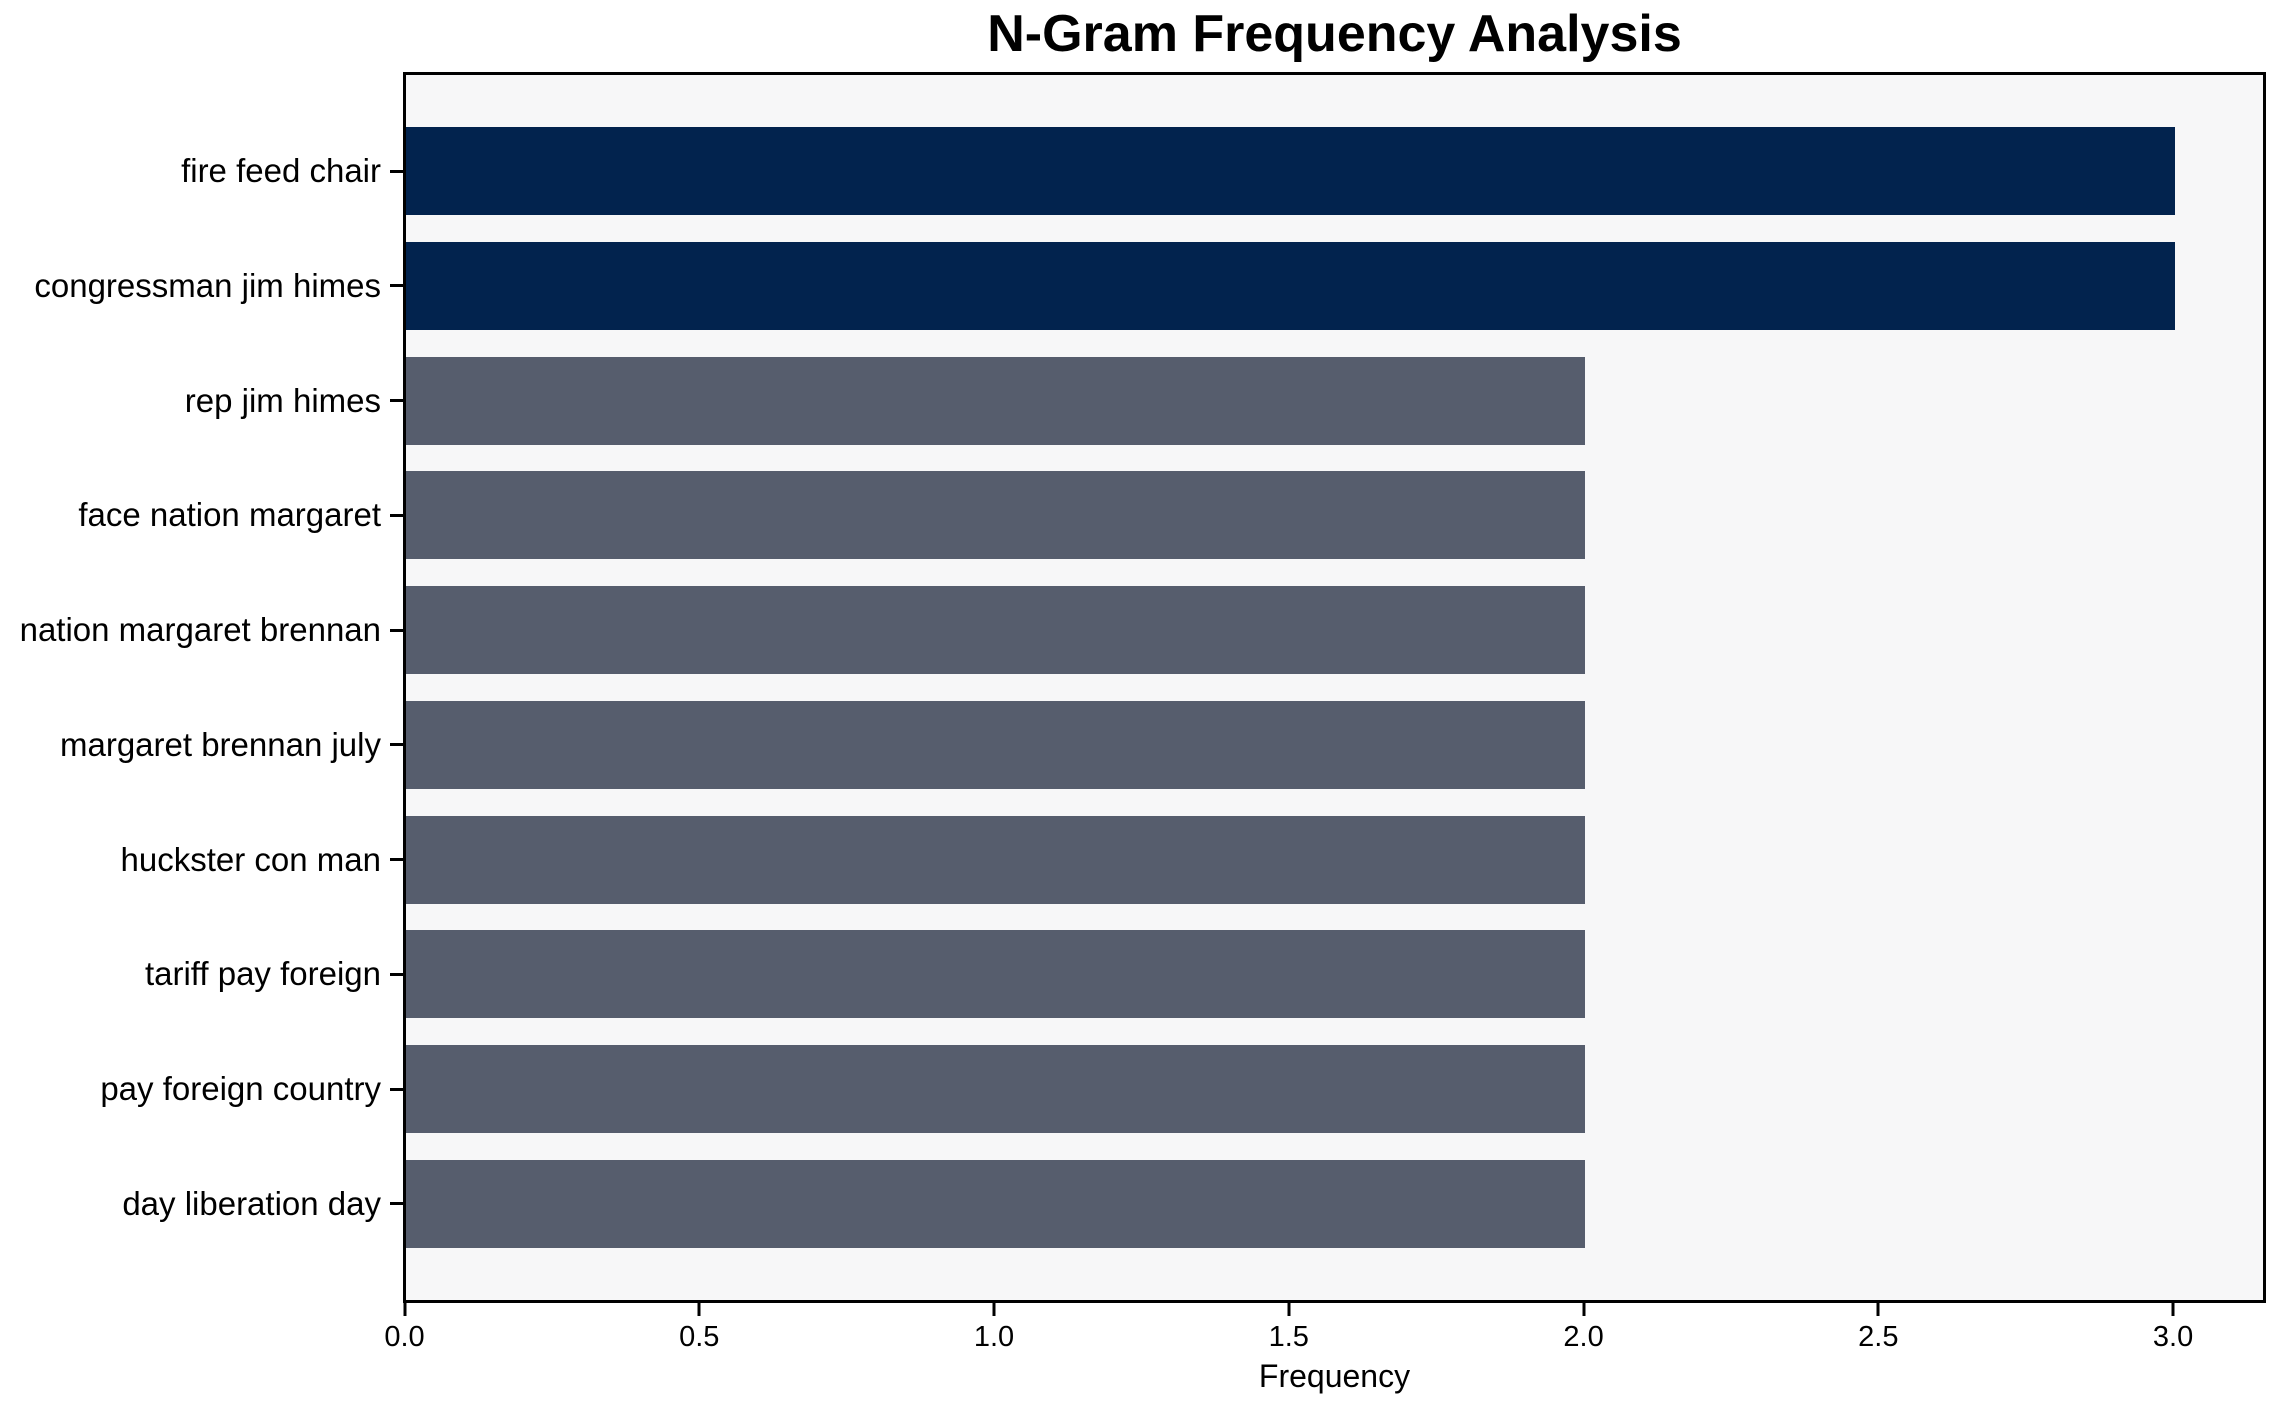 This screenshot has width=2284, height=1414. I want to click on bar-tariff-pay-foreign, so click(996, 974).